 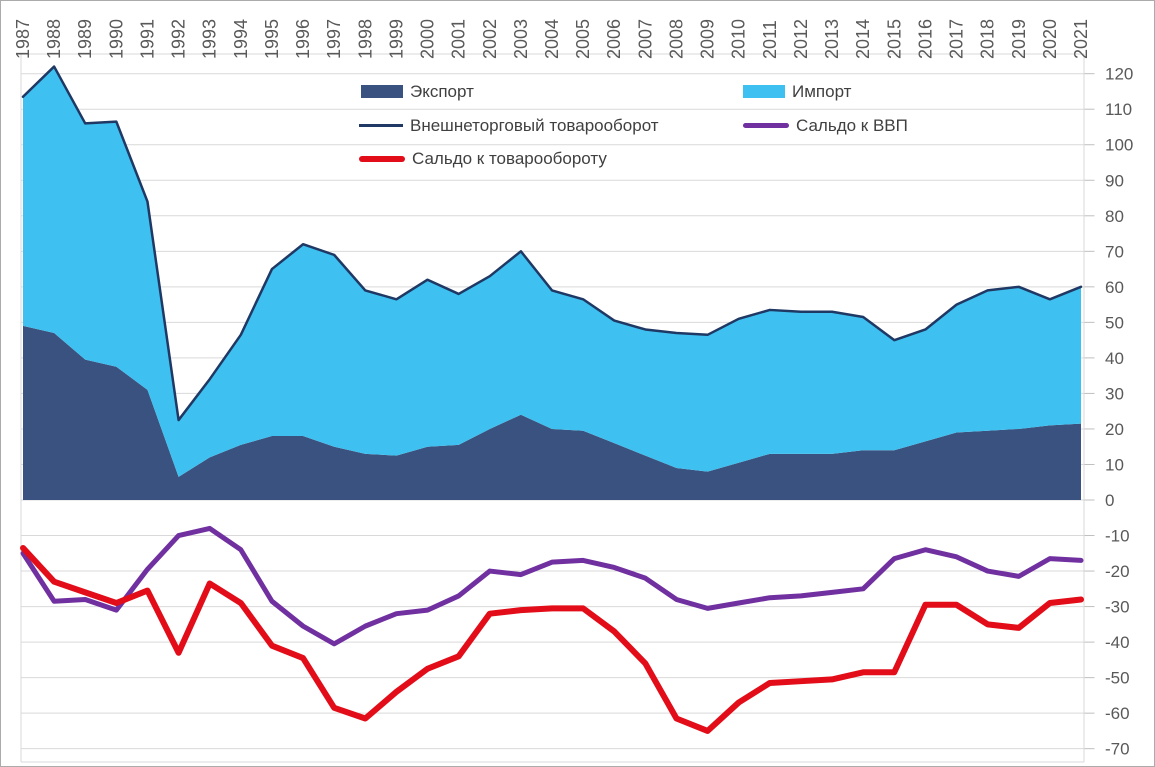 What do you see at coordinates (1117, 571) in the screenshot?
I see `svg-text: -20` at bounding box center [1117, 571].